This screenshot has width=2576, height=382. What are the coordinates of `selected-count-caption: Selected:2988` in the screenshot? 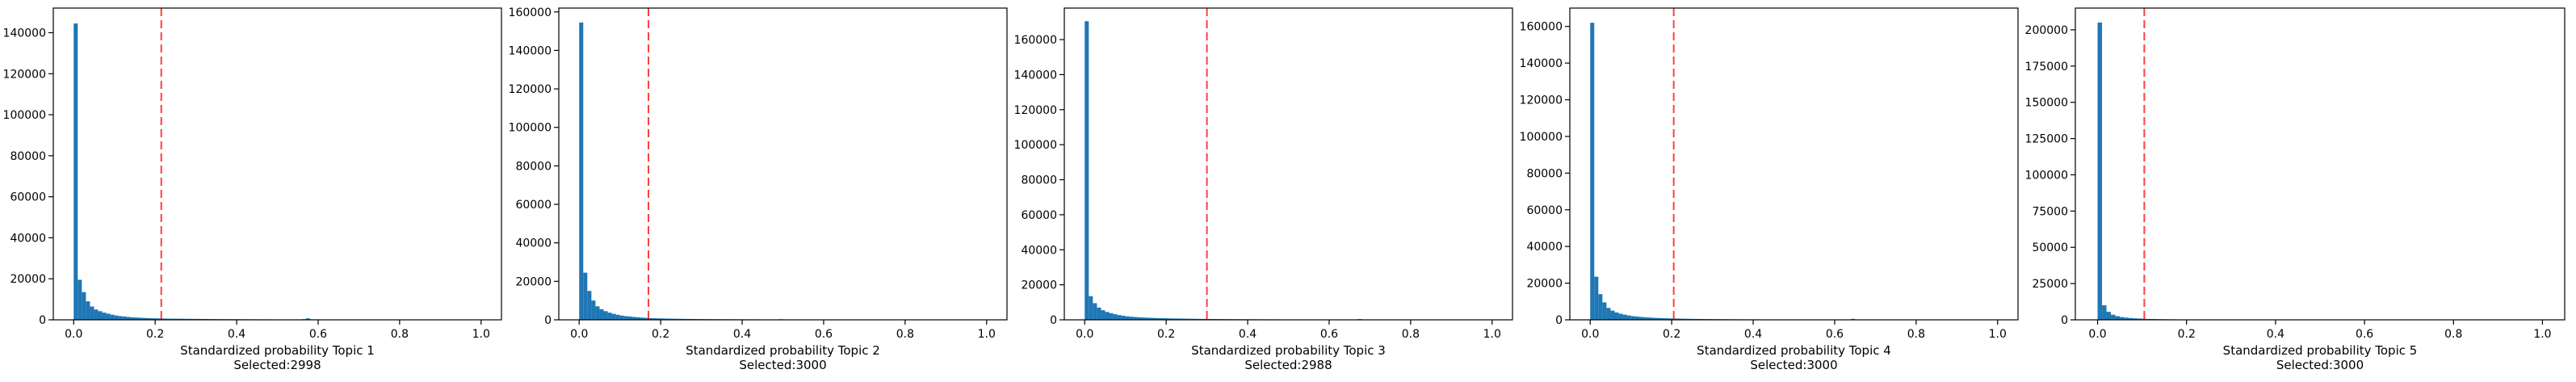 It's located at (1288, 365).